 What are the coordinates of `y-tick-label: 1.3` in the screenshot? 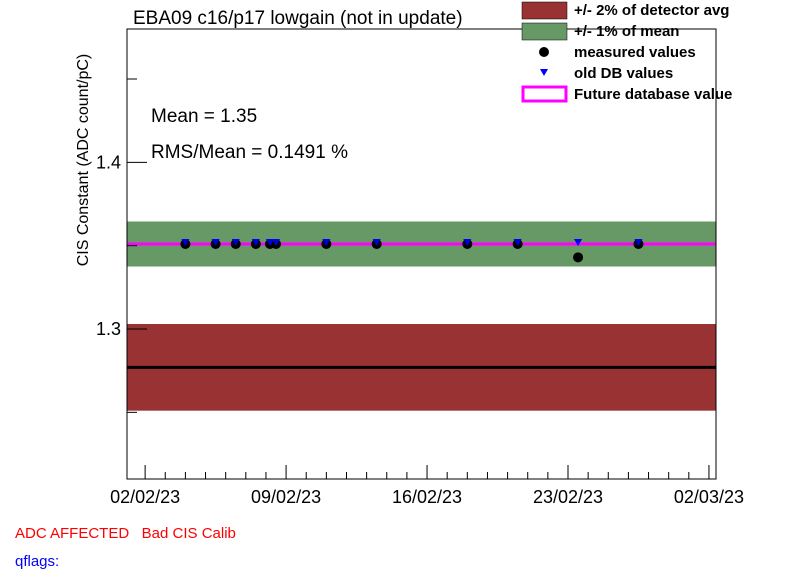 It's located at (108, 329).